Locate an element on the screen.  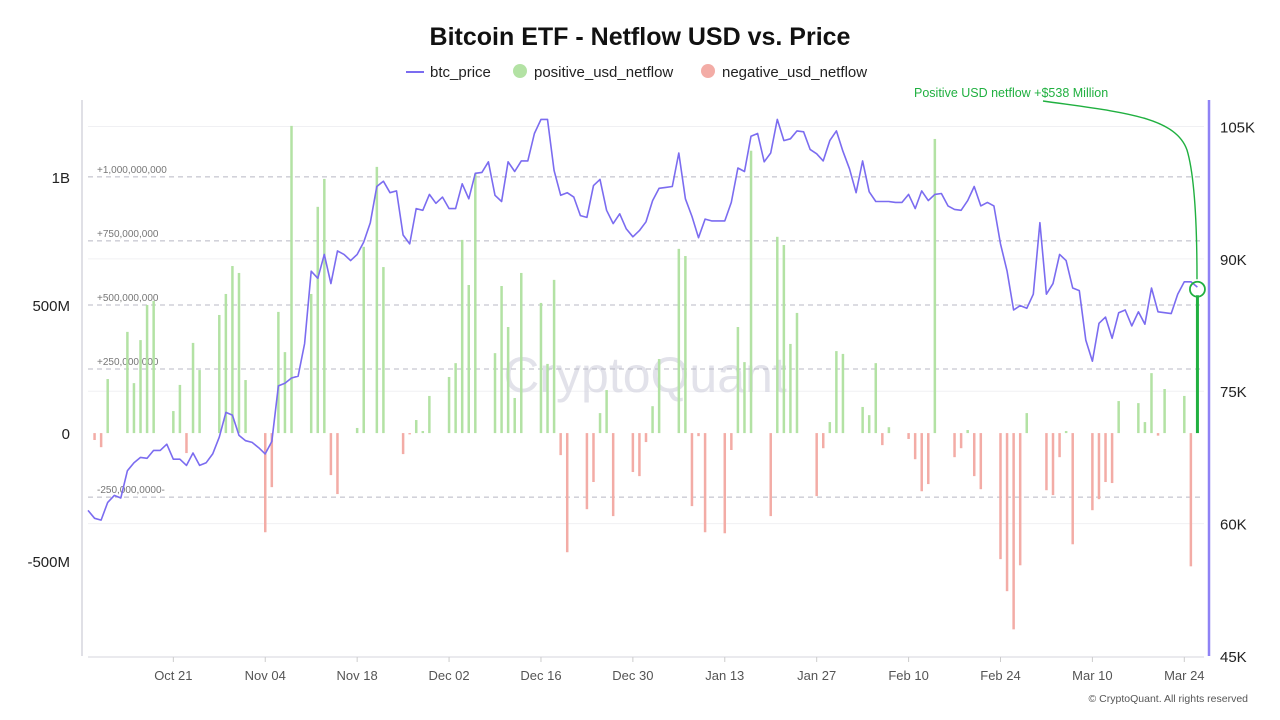
x-tick-label: Feb 24 is located at coordinates (1000, 675).